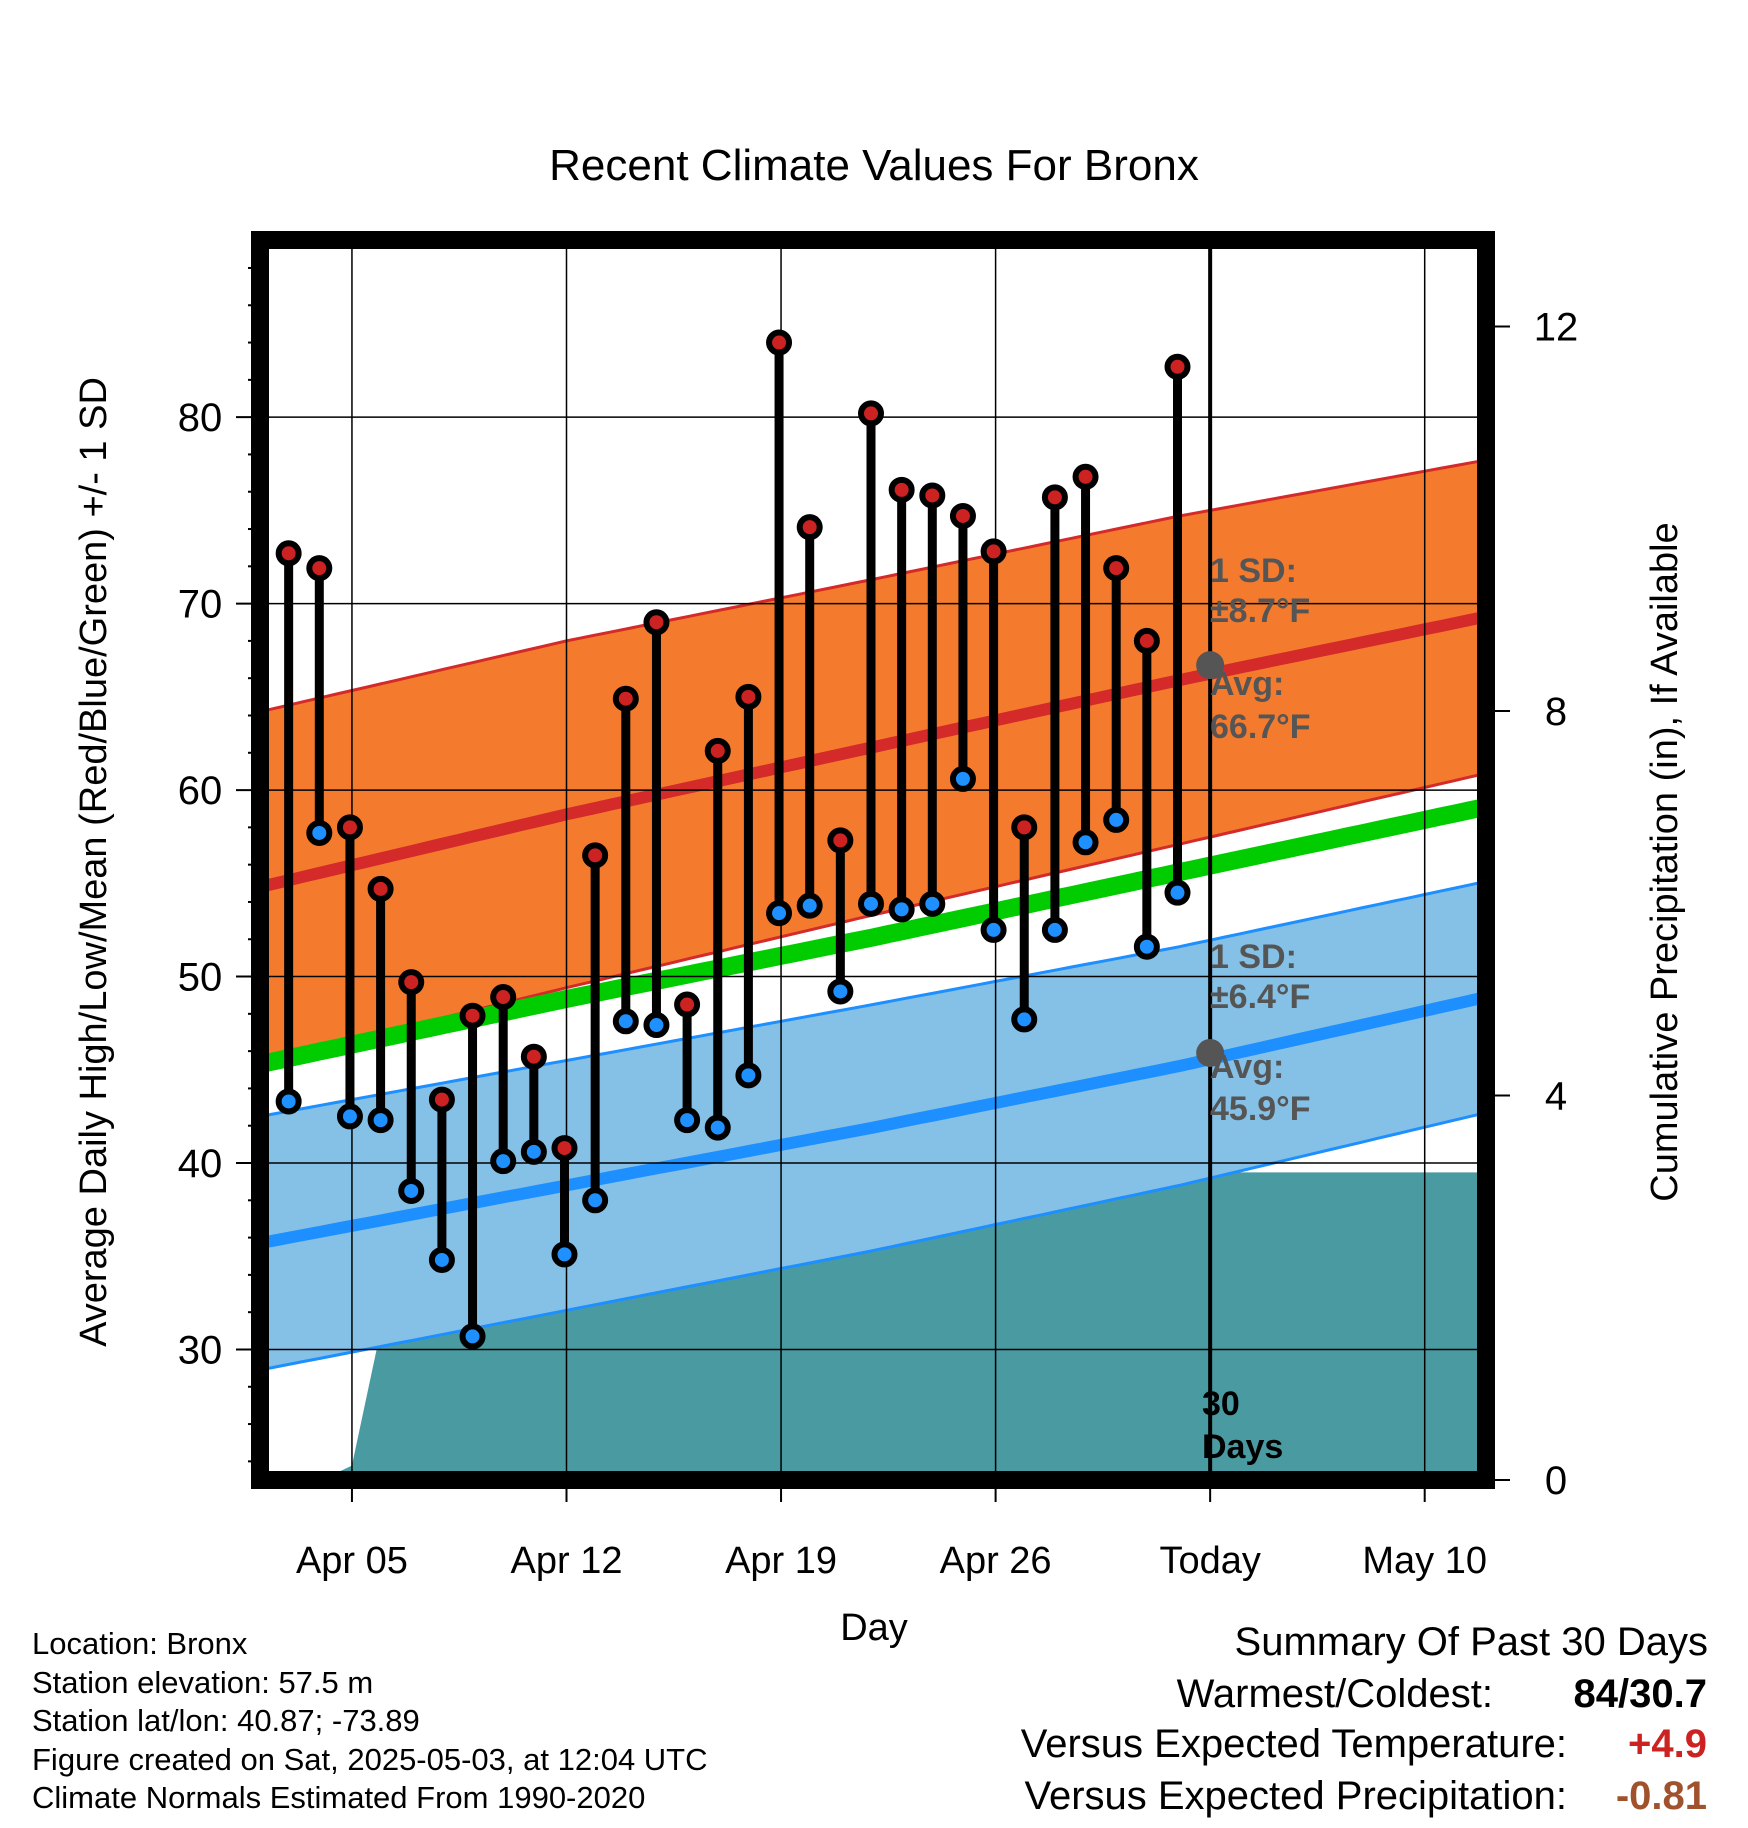 Image resolution: width=1748 pixels, height=1828 pixels. Describe the element at coordinates (1471, 1642) in the screenshot. I see `summary-title: Summary Of Past 30 Days` at that location.